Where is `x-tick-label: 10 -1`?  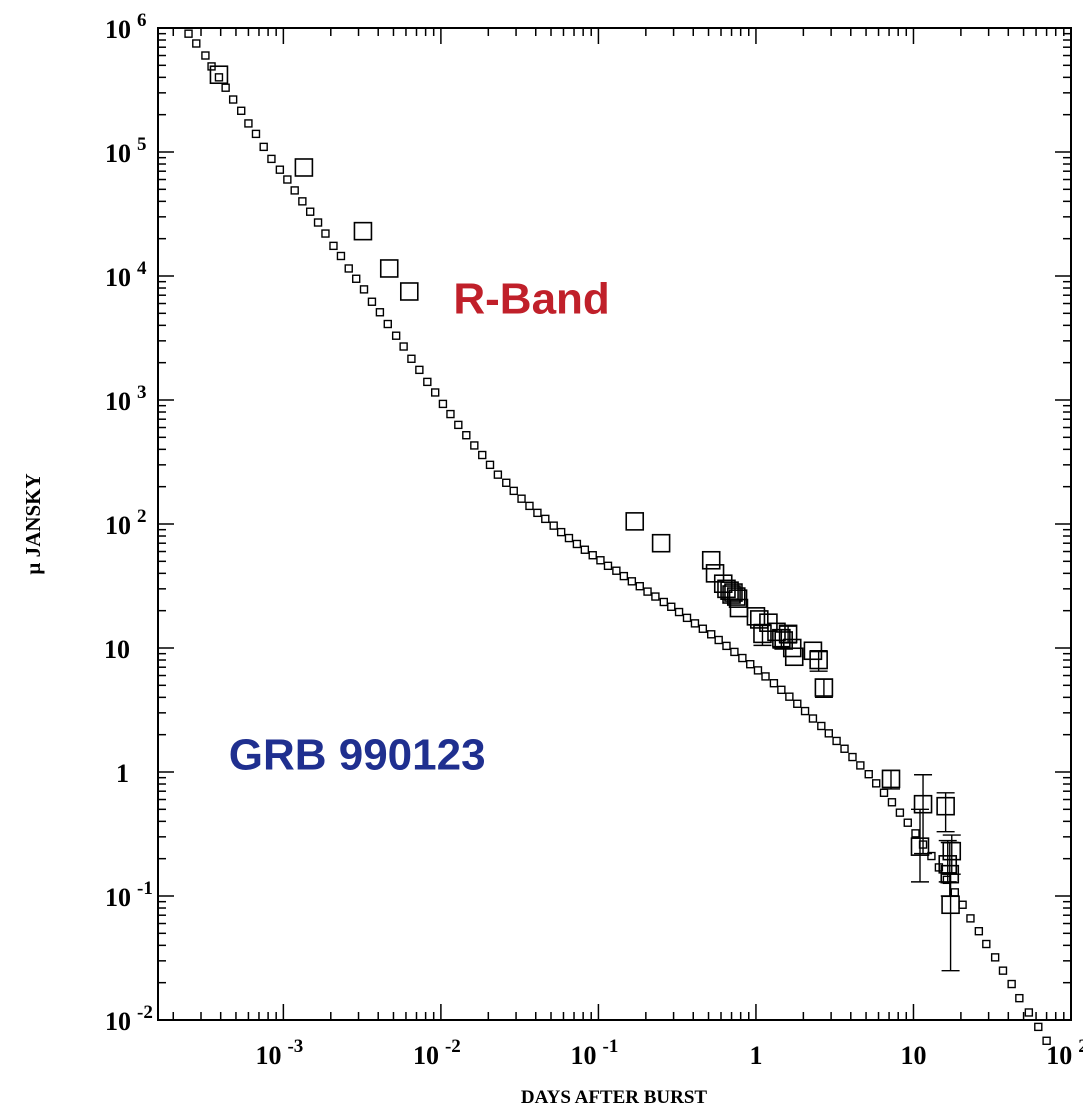
x-tick-label: 10 -1 is located at coordinates (595, 1053).